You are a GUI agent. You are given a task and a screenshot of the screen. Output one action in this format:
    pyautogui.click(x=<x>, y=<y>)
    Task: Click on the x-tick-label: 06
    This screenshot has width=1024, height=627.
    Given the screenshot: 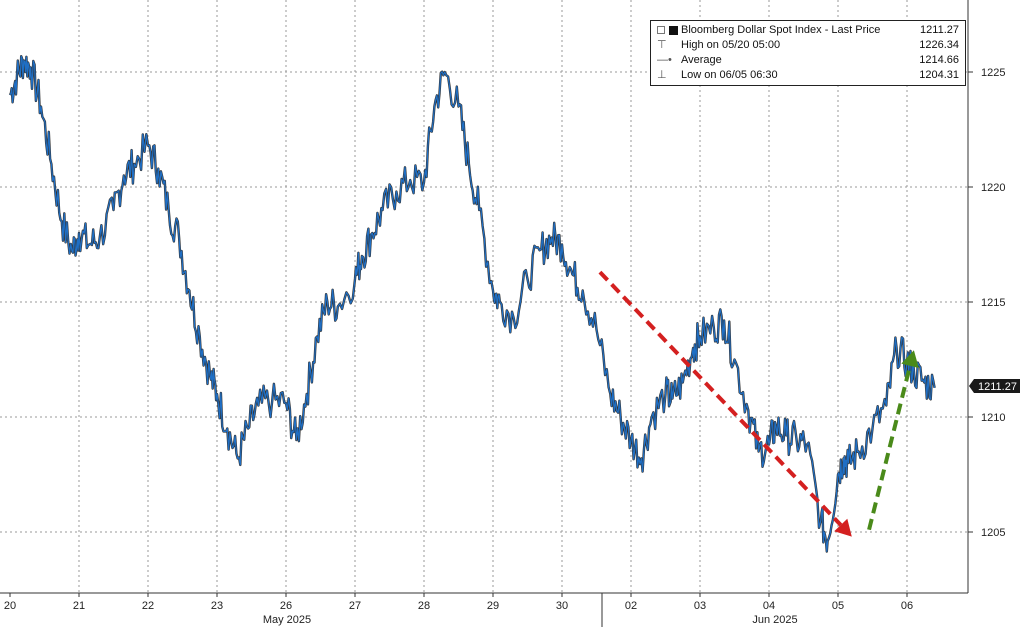 What is the action you would take?
    pyautogui.click(x=907, y=606)
    